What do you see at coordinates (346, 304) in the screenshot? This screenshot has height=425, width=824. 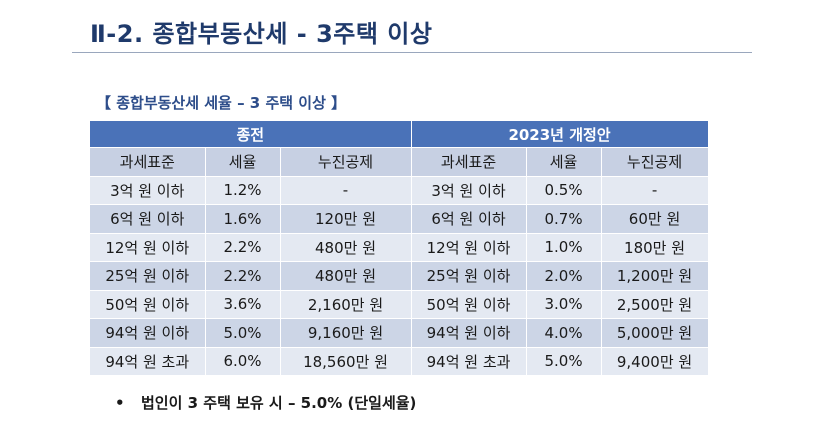 I see `table-cell: 2,160만 원` at bounding box center [346, 304].